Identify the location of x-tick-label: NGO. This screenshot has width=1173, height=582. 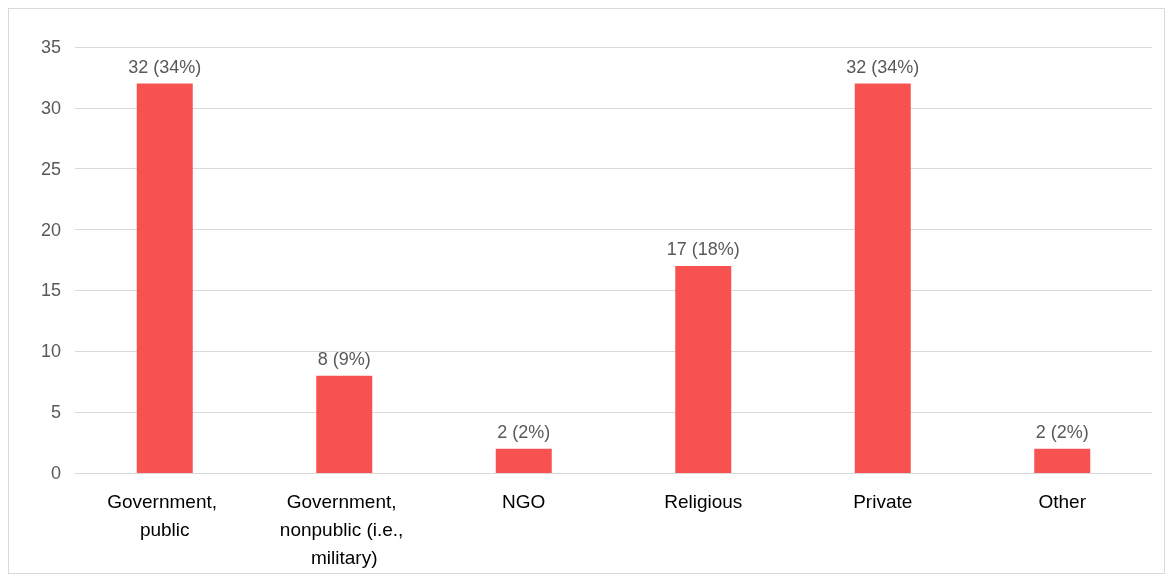
(524, 501).